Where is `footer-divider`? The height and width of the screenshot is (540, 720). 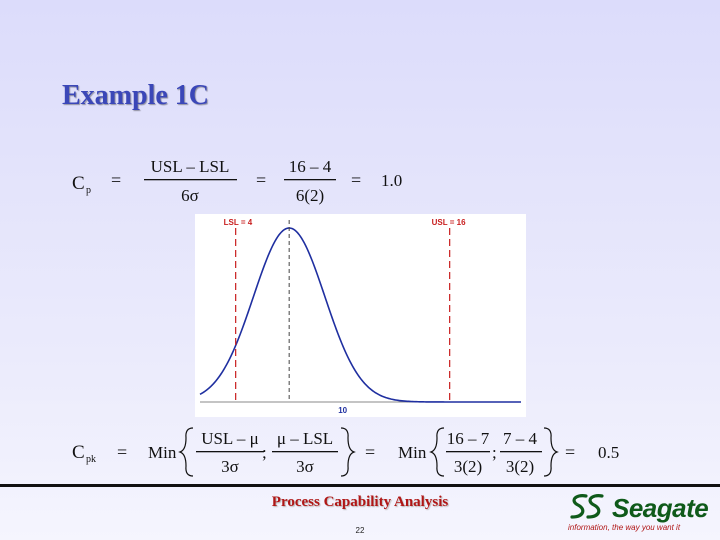 footer-divider is located at coordinates (360, 485).